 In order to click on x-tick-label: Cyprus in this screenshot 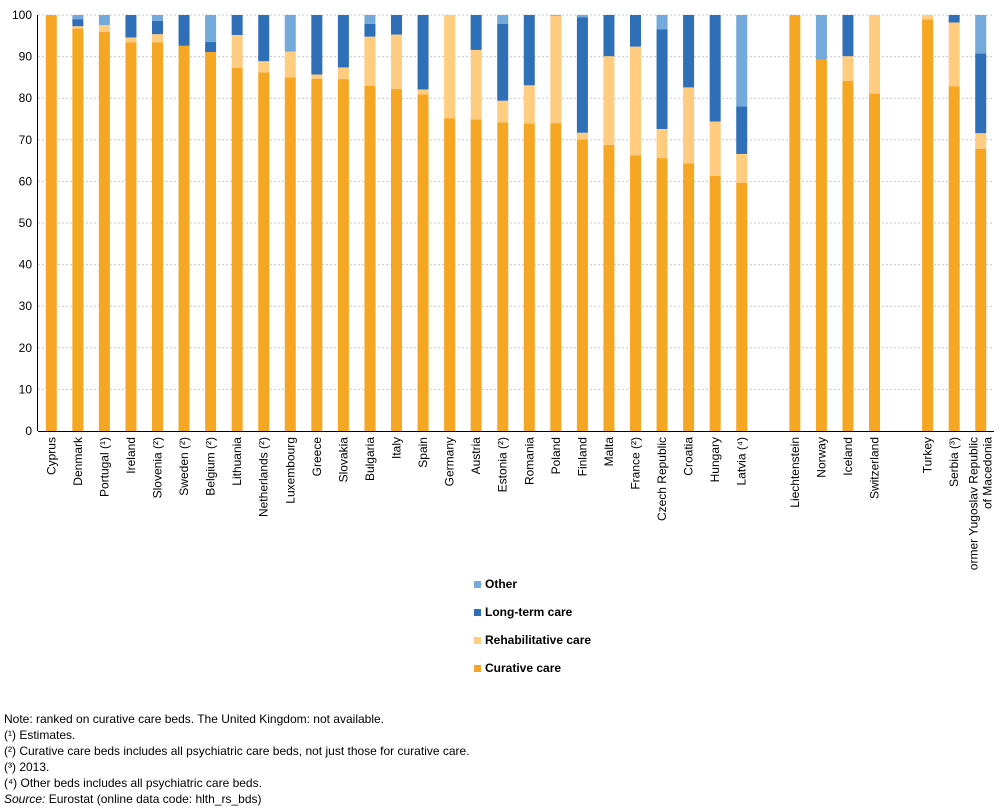, I will do `click(51, 456)`.